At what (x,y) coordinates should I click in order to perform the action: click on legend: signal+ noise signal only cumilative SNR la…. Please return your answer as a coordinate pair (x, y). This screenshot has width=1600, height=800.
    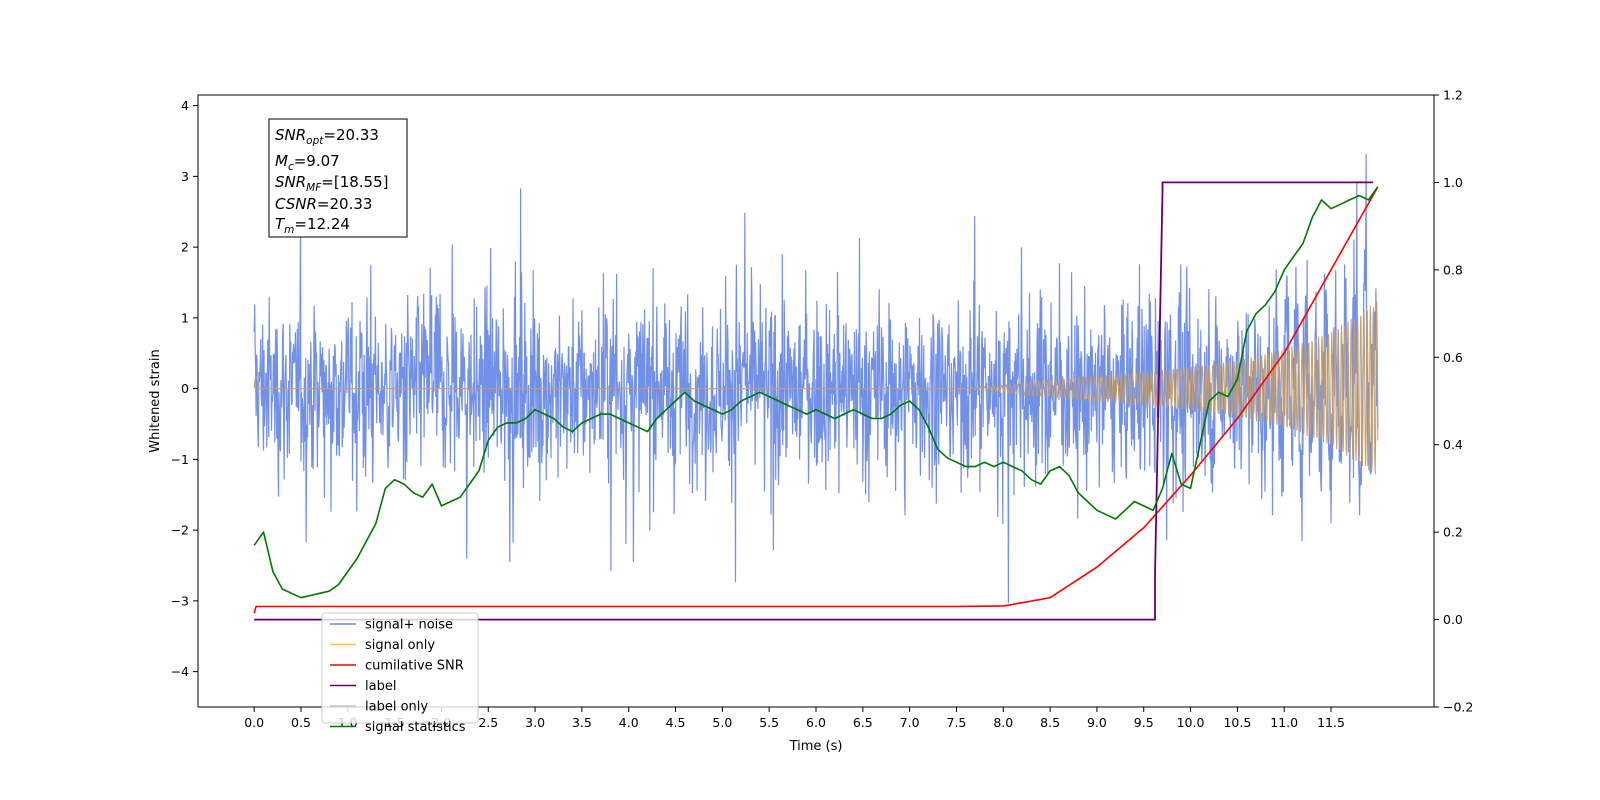
    Looking at the image, I should click on (400, 673).